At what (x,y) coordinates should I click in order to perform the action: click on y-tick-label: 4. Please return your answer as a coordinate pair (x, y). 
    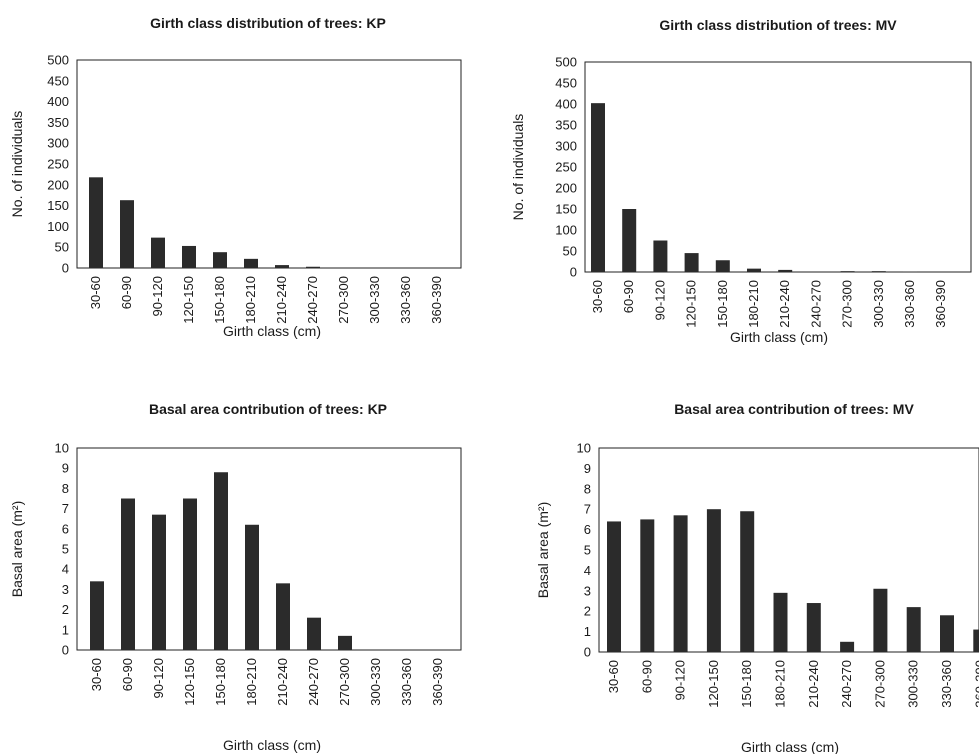
    Looking at the image, I should click on (587, 570).